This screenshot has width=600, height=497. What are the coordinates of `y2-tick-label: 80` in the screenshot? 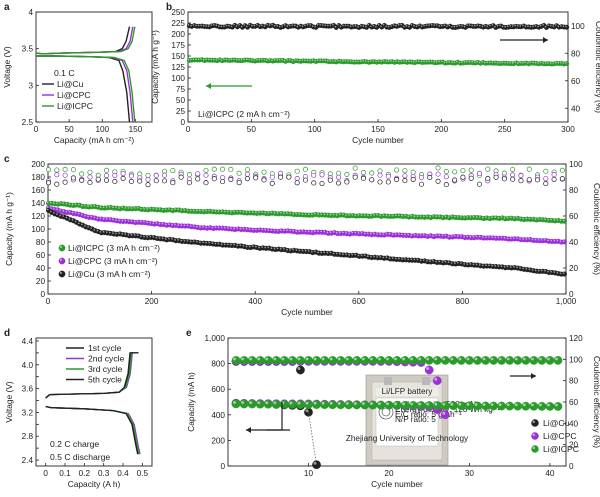 It's located at (576, 53).